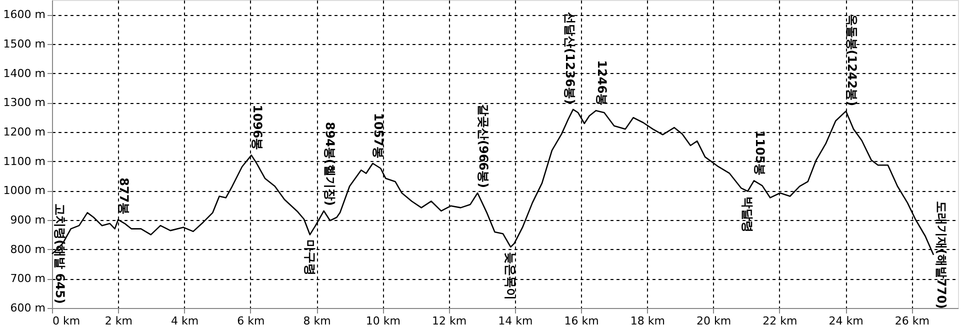 This screenshot has width=964, height=328. I want to click on annotation: 1057봉, so click(379, 135).